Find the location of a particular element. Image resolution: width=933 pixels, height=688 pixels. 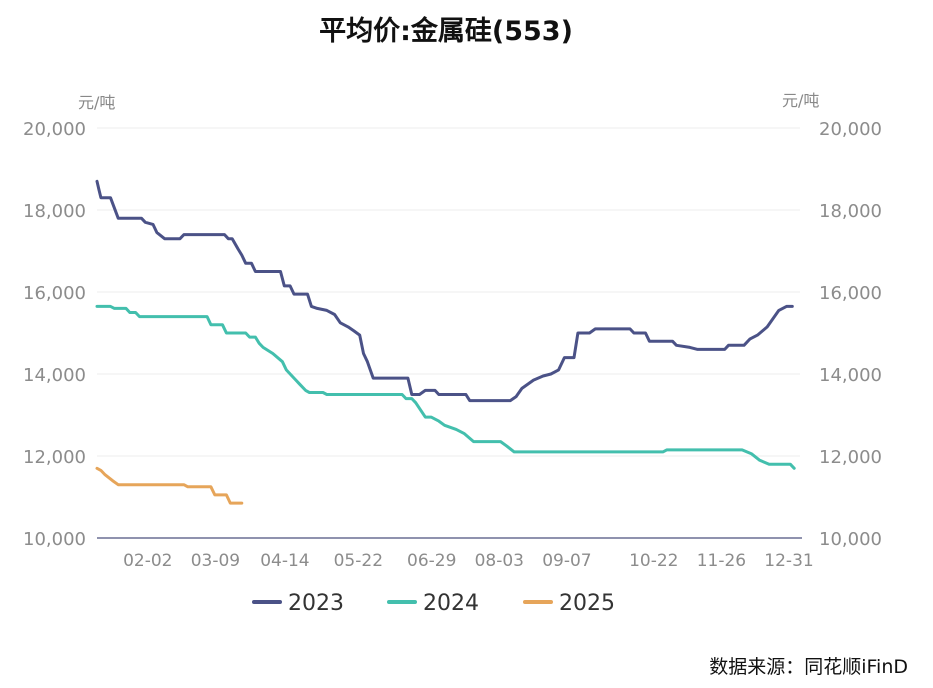

x-tick-label: 12-31 is located at coordinates (788, 561).